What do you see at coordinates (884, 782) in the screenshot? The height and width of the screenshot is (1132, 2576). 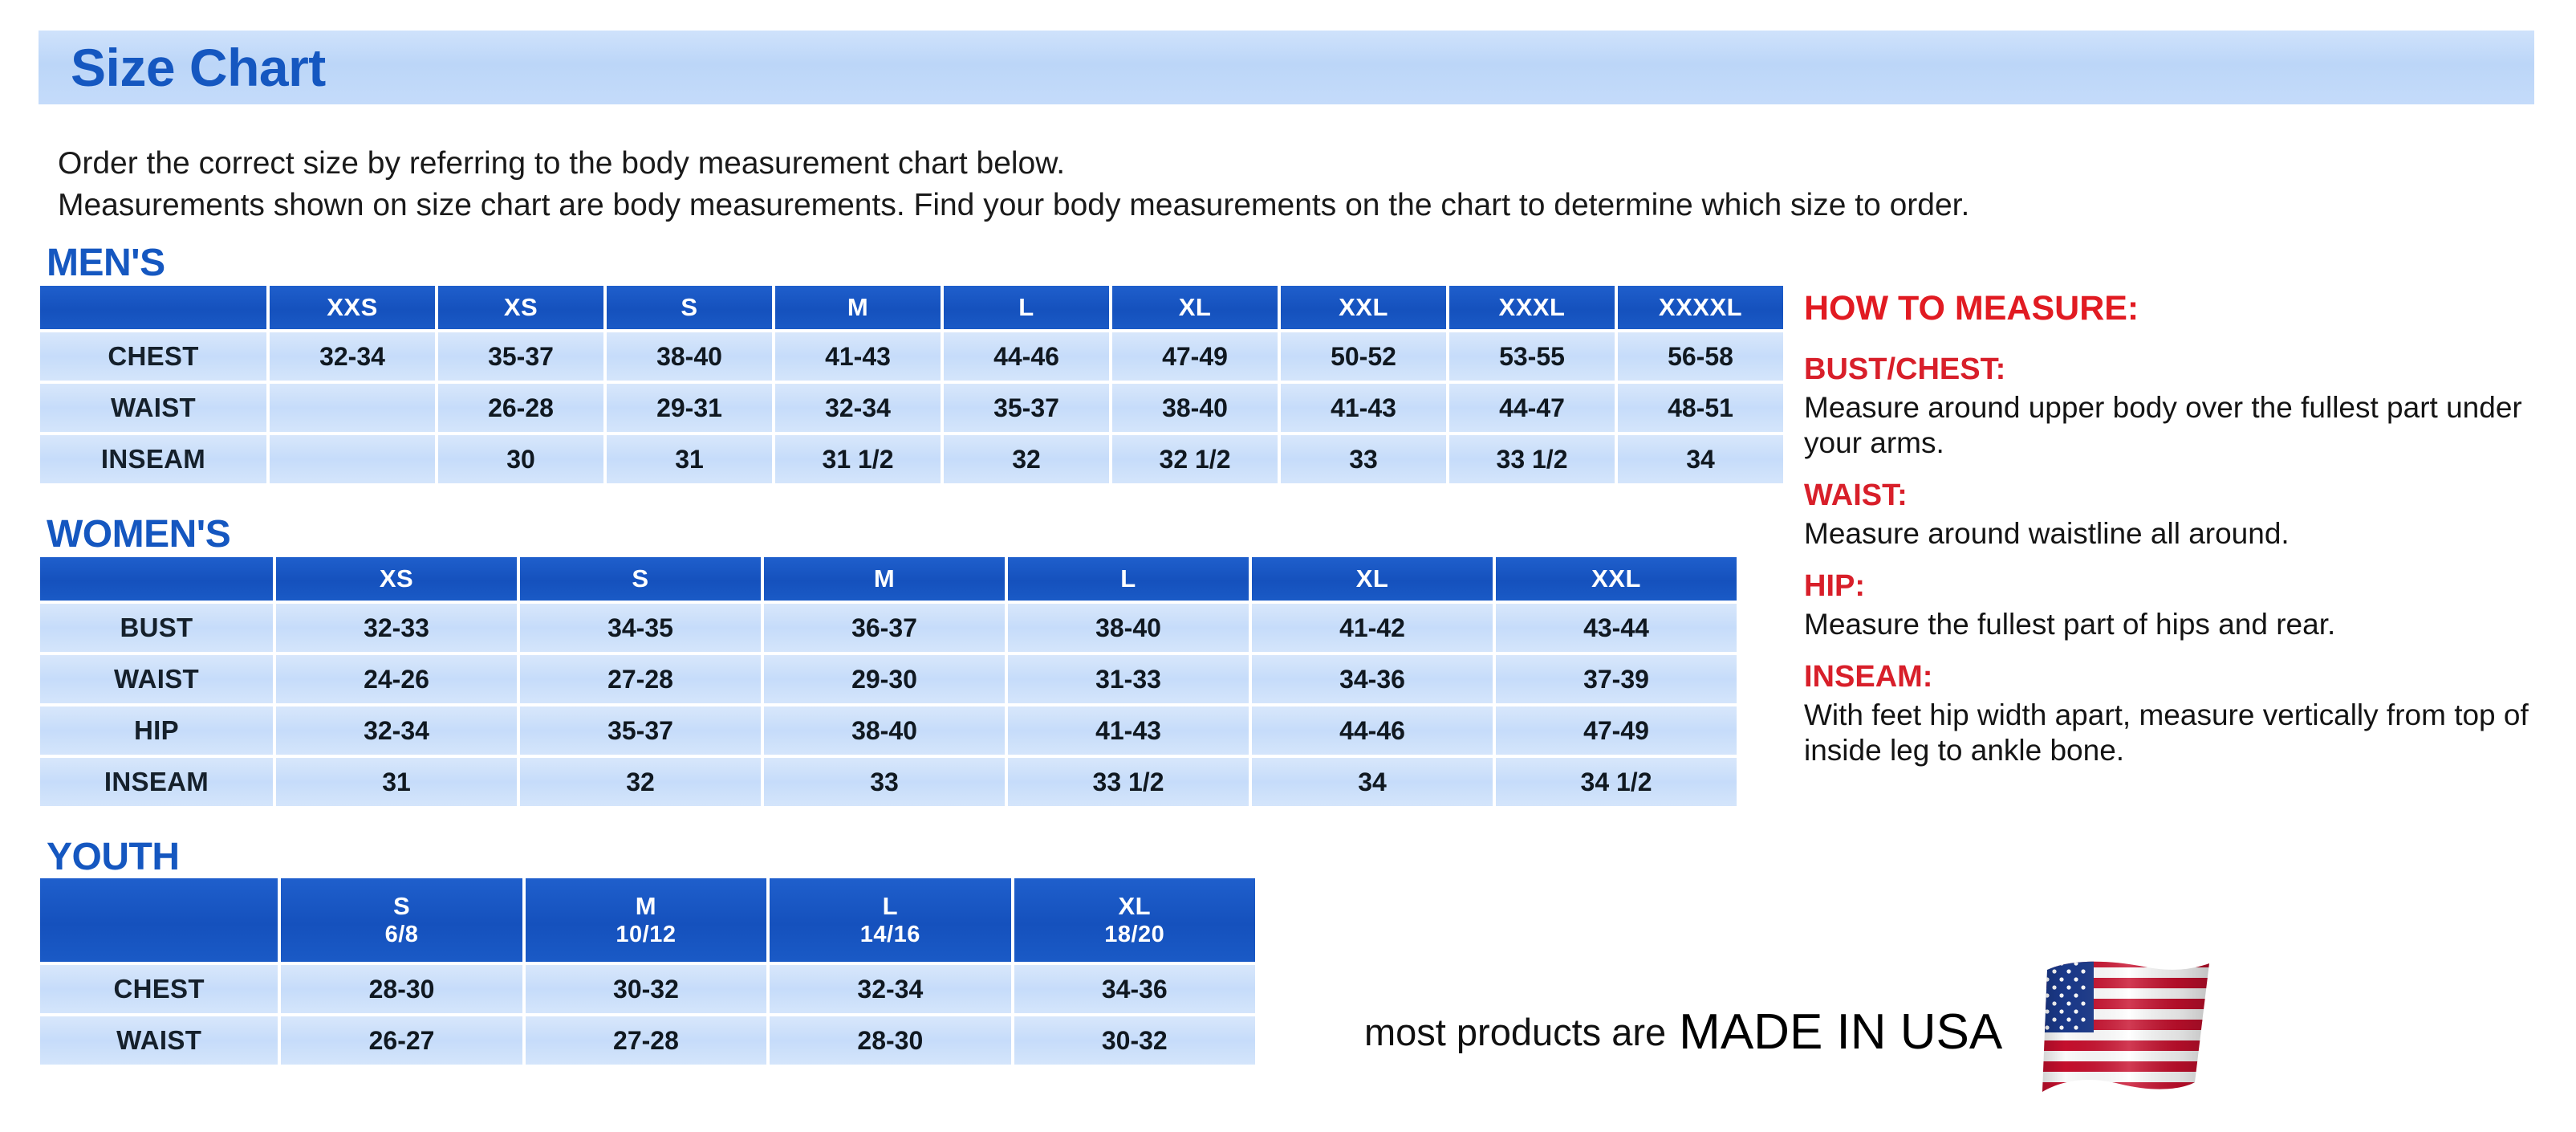 I see `womens-inseam-m: 33` at bounding box center [884, 782].